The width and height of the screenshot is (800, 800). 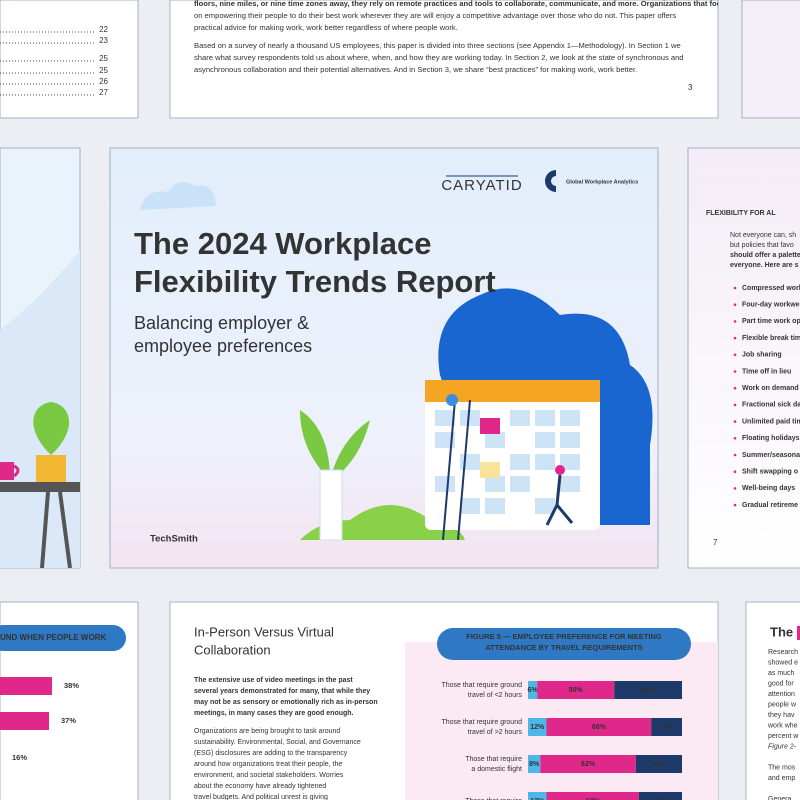 What do you see at coordinates (781, 631) in the screenshot?
I see `right-heading: The` at bounding box center [781, 631].